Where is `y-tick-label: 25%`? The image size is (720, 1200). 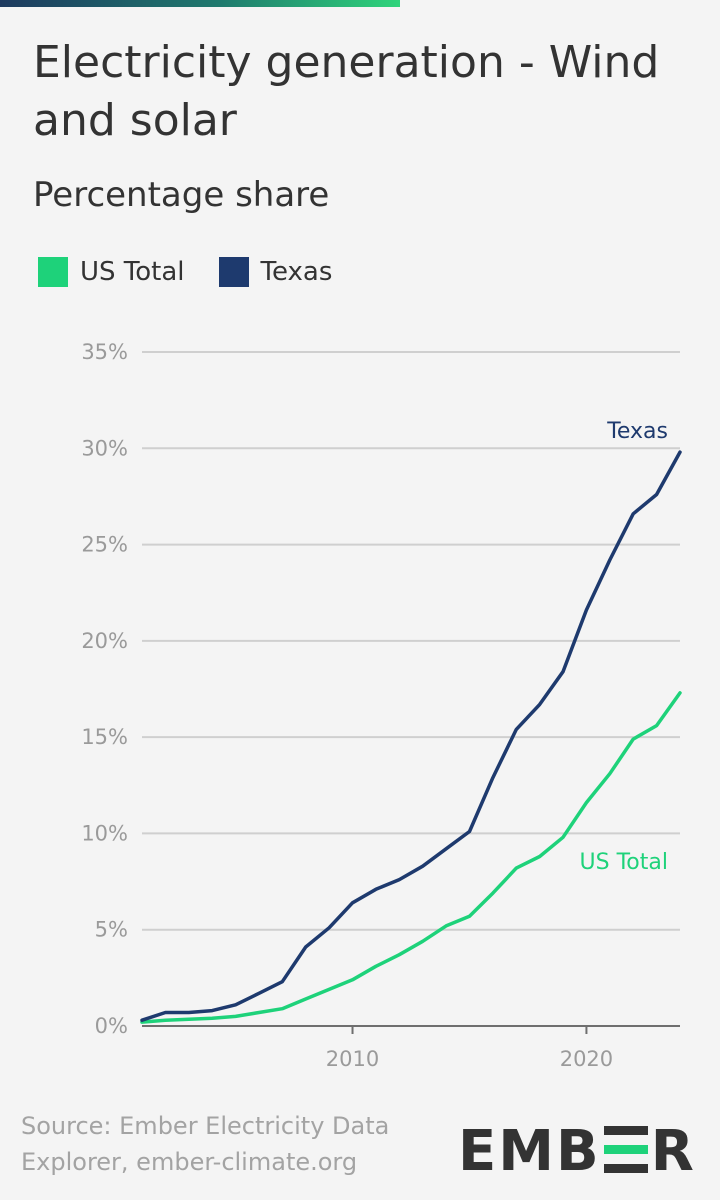 y-tick-label: 25% is located at coordinates (104, 545).